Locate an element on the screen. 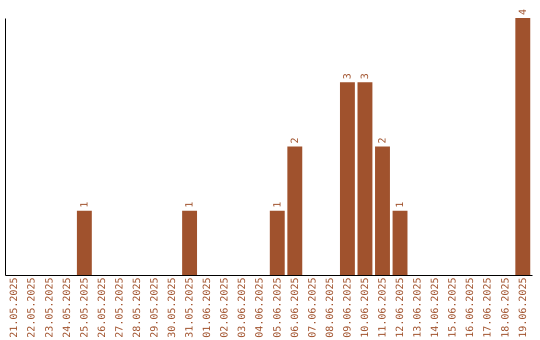  x-tick-label: 22.05.2025 is located at coordinates (32, 308).